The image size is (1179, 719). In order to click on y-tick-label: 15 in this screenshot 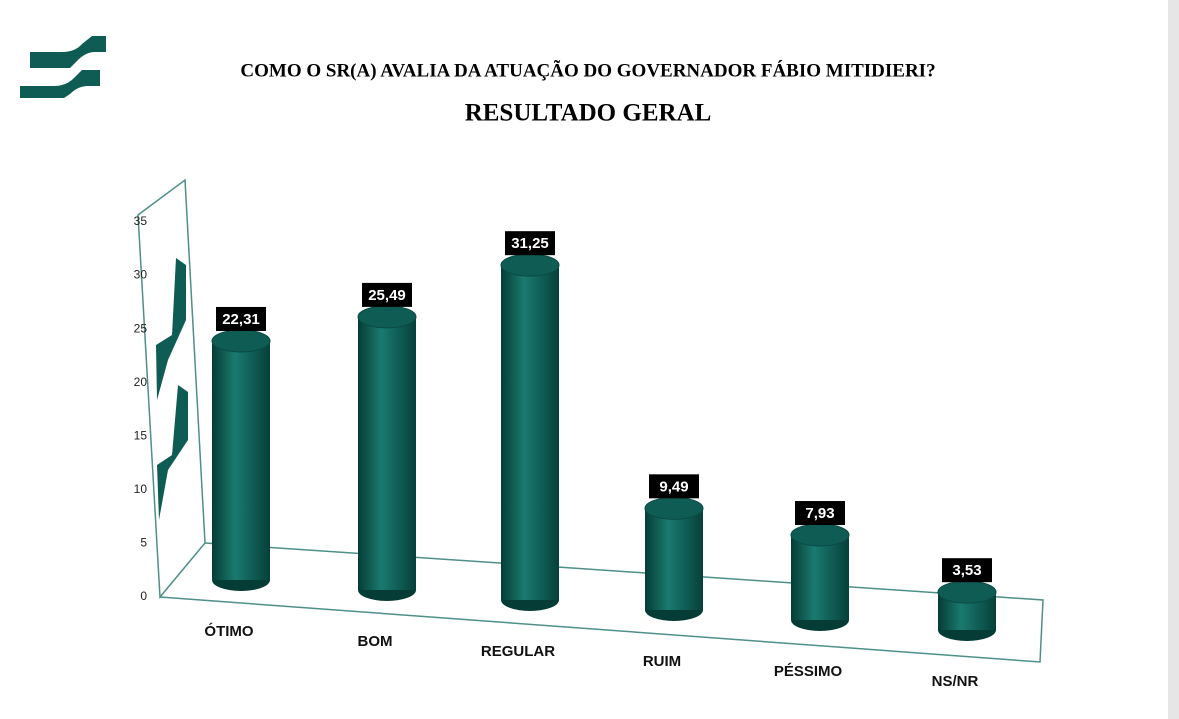, I will do `click(141, 435)`.